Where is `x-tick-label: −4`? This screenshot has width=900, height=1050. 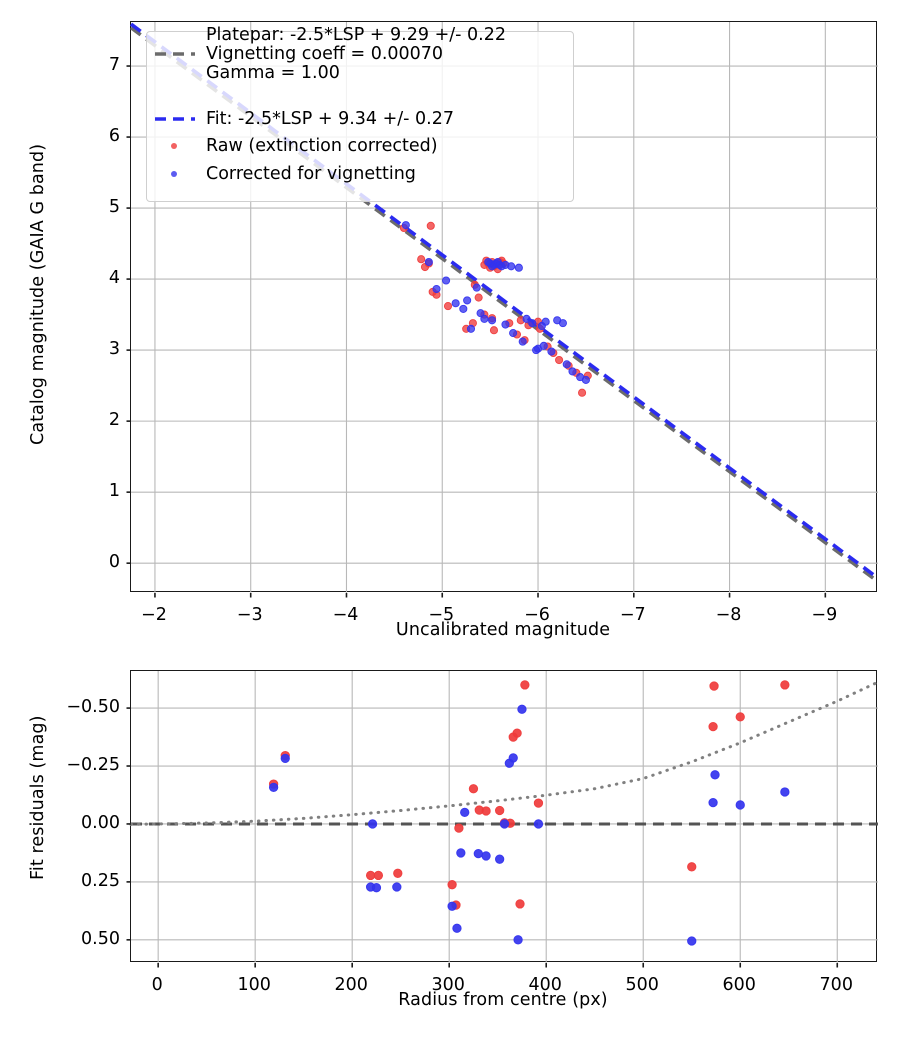 x-tick-label: −4 is located at coordinates (345, 615).